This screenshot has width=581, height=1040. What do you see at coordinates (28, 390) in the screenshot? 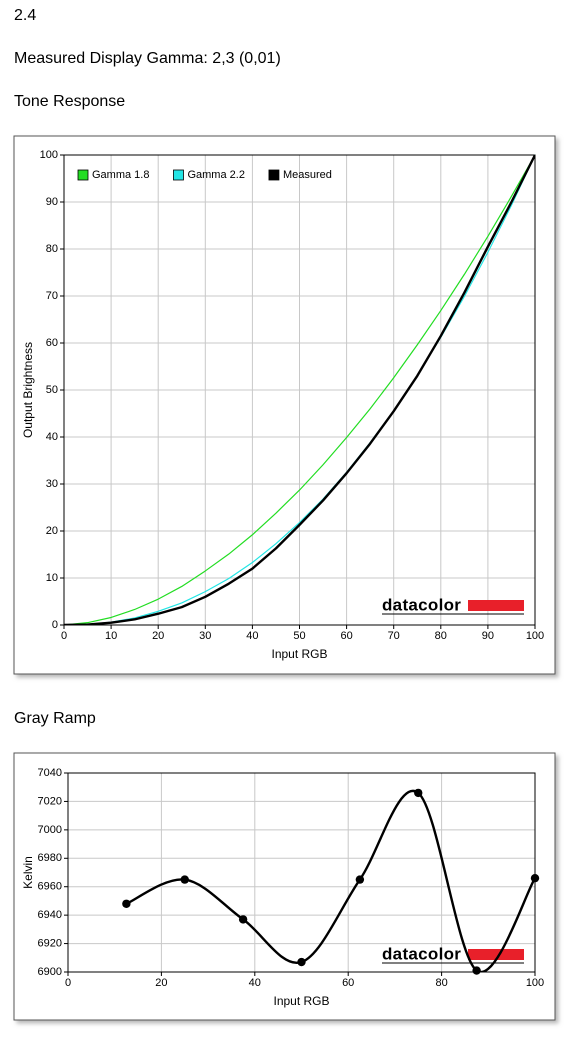
I see `y-axis-label: Output Brightness` at bounding box center [28, 390].